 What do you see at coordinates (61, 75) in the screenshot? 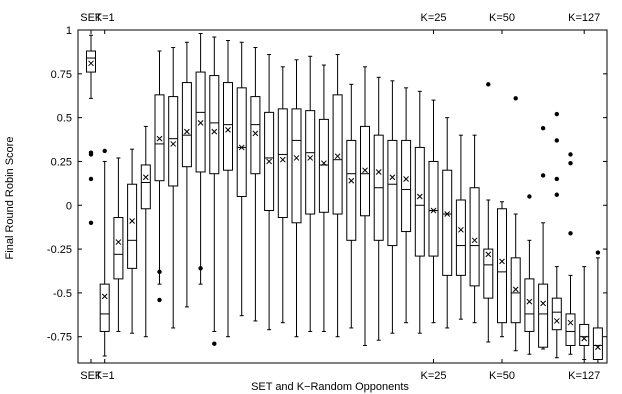
I see `y-tick-label: 0.75` at bounding box center [61, 75].